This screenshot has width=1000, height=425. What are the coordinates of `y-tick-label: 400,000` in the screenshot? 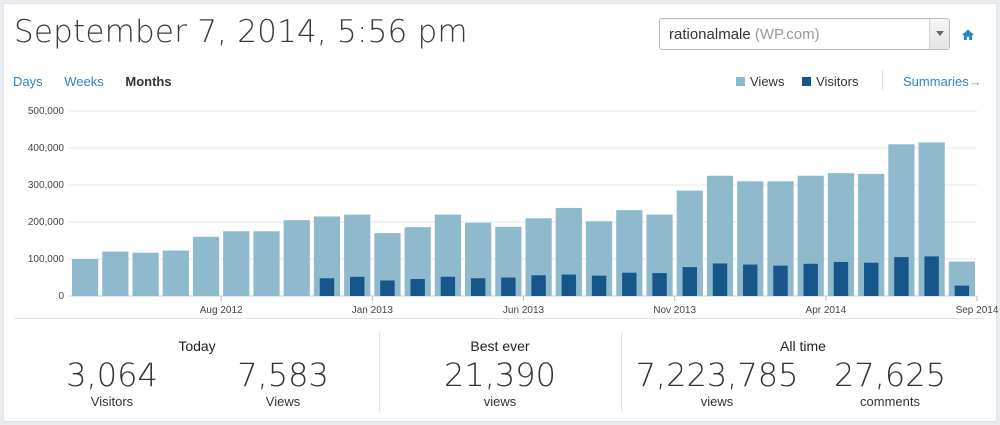 It's located at (46, 148).